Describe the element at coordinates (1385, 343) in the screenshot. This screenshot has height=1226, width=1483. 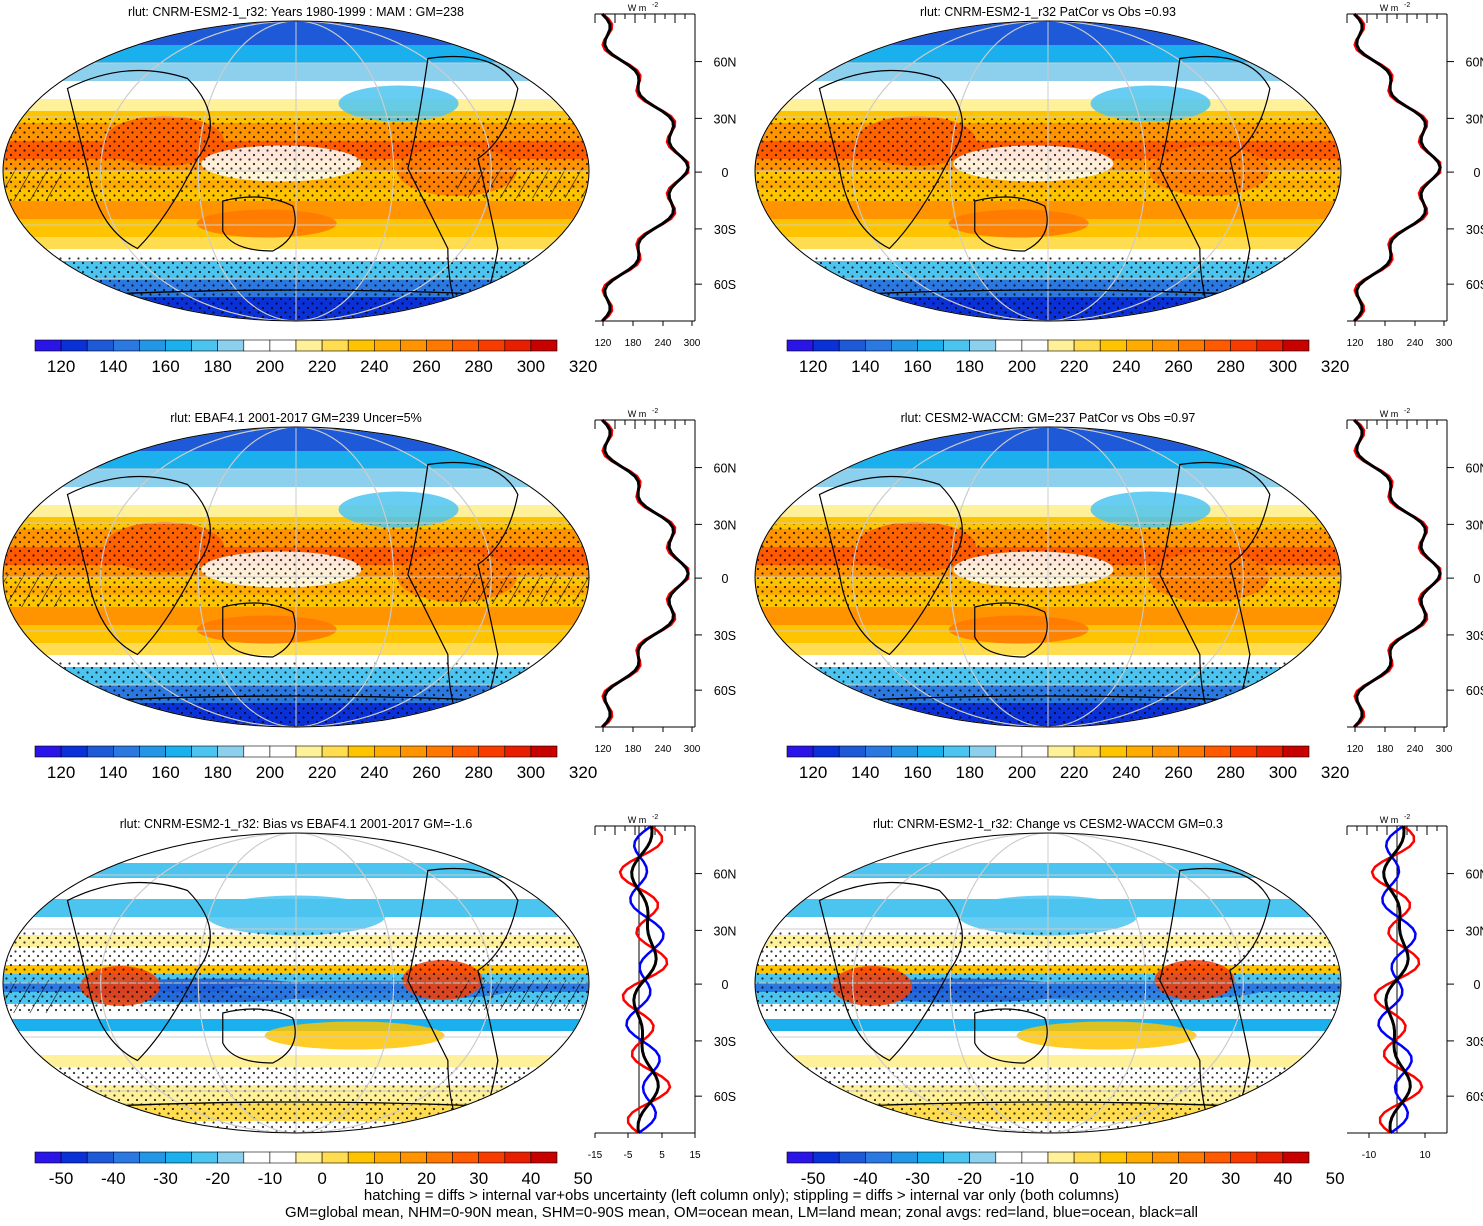
I see `zonal-tick-label: 180` at that location.